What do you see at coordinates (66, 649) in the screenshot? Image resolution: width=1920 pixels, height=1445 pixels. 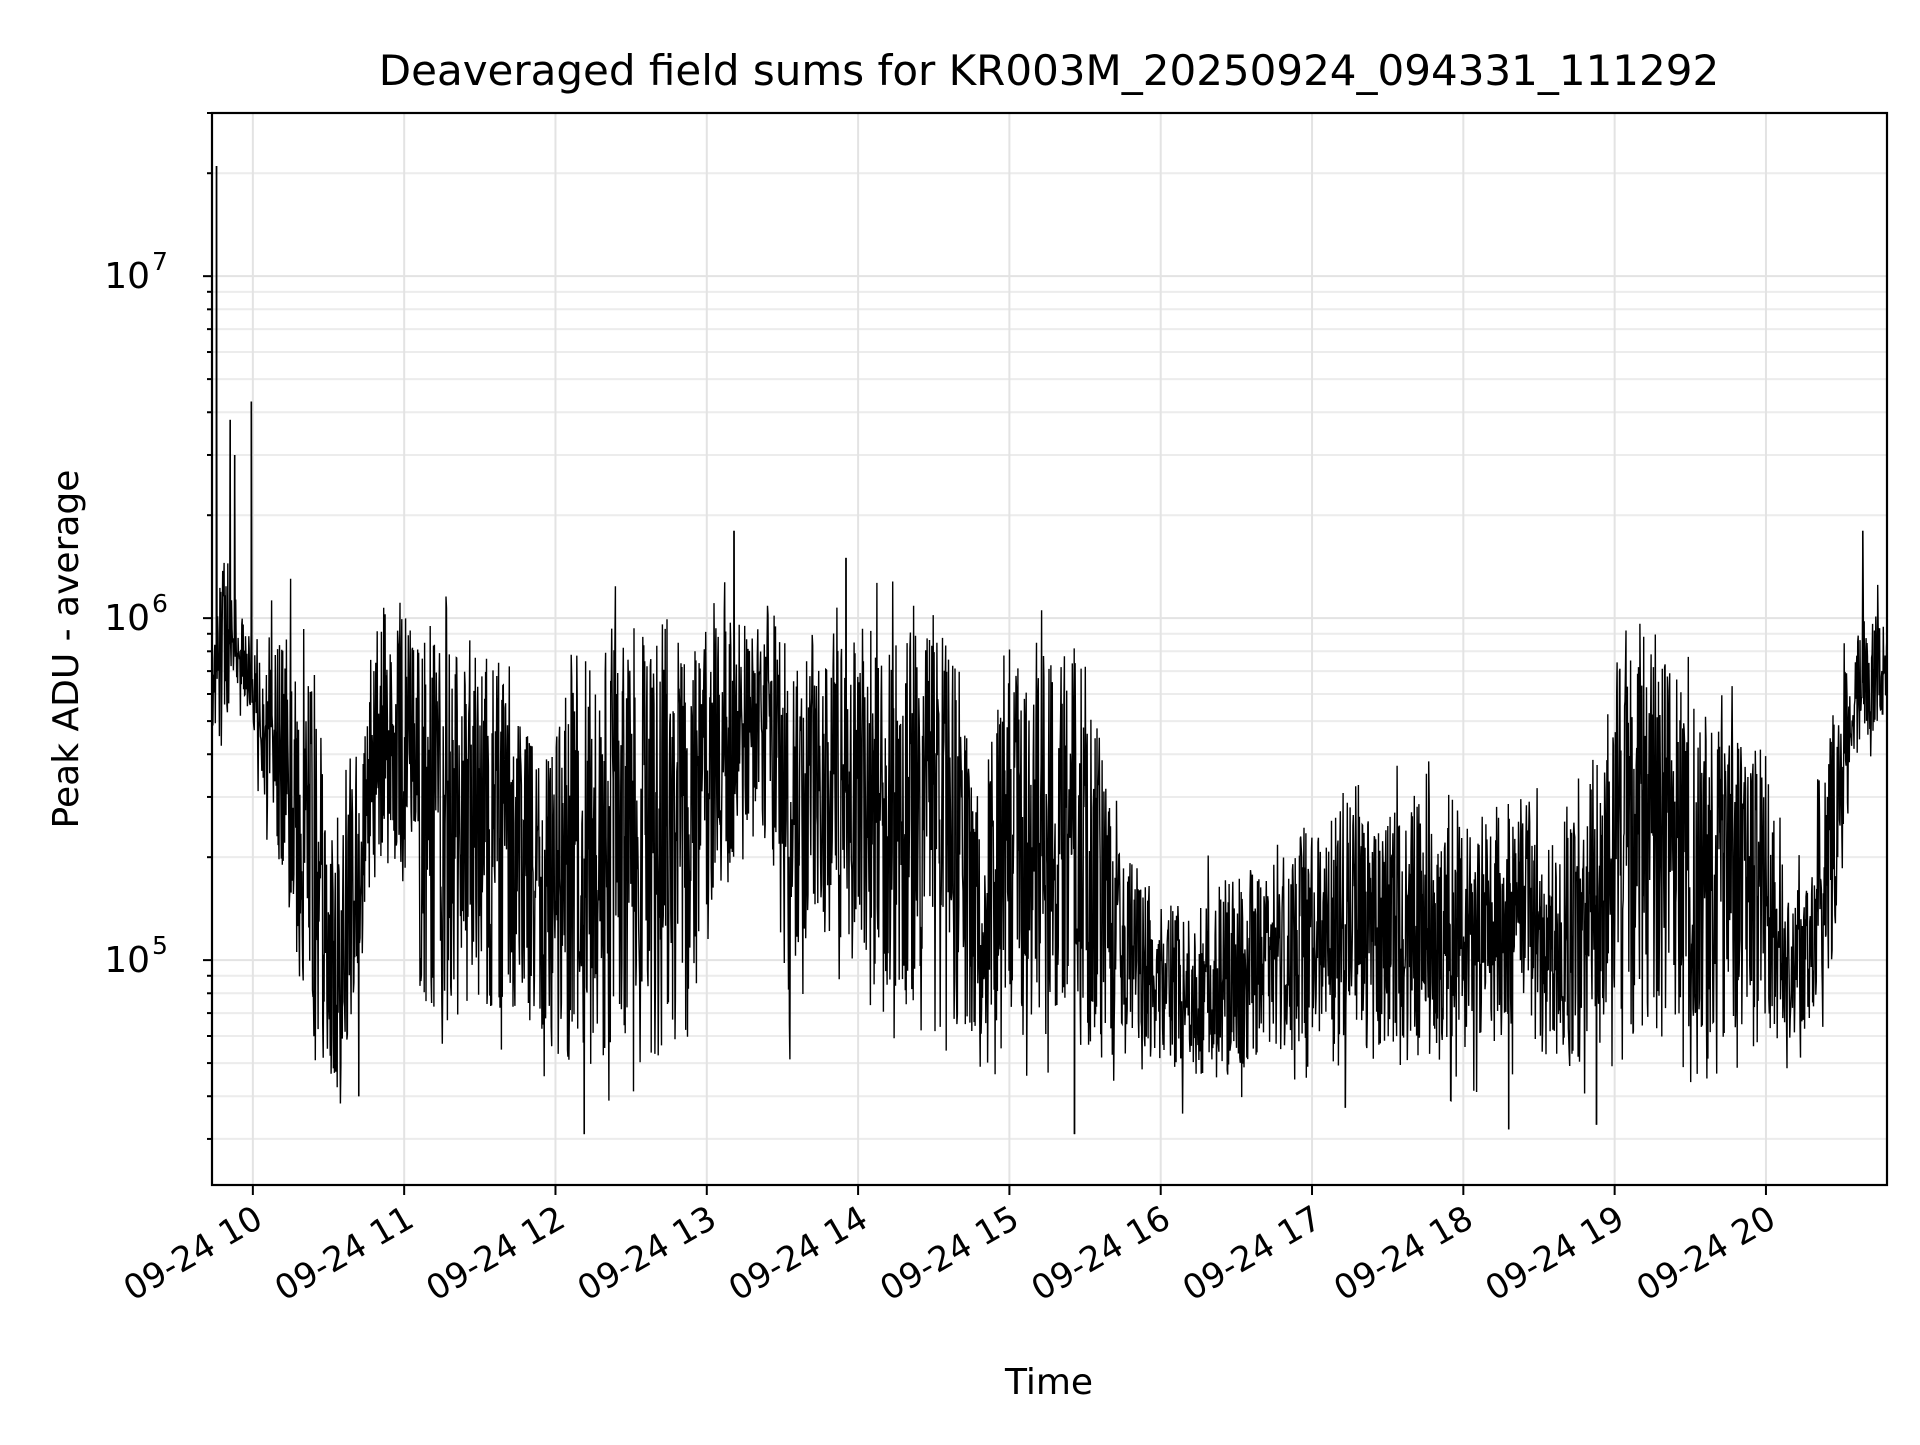 I see `y-axis-label: Peak ADU - average` at bounding box center [66, 649].